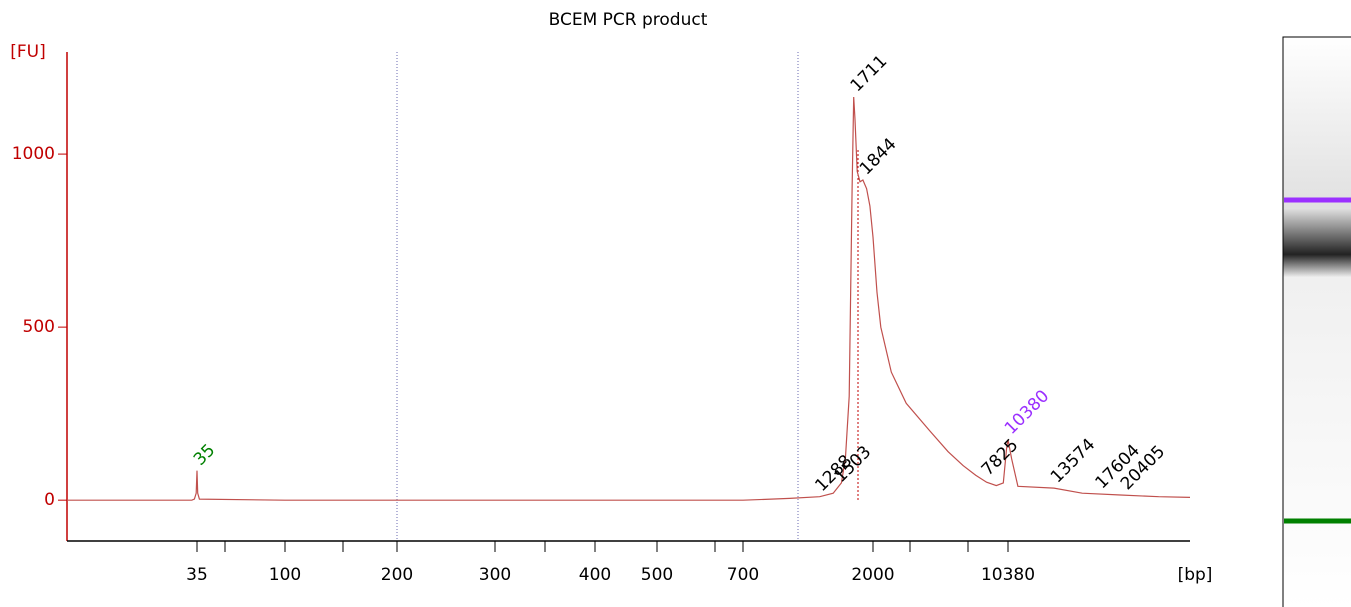 The image size is (1351, 607). I want to click on x-tick-label: 400, so click(595, 575).